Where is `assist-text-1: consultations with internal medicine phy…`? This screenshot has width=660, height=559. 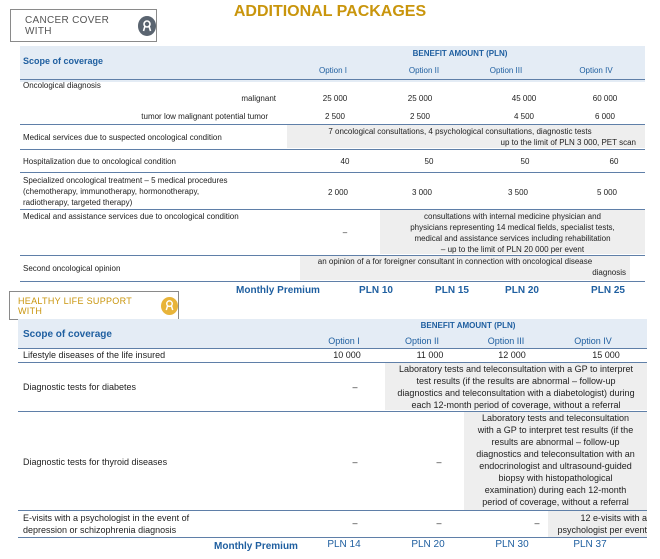 assist-text-1: consultations with internal medicine phy… is located at coordinates (512, 216).